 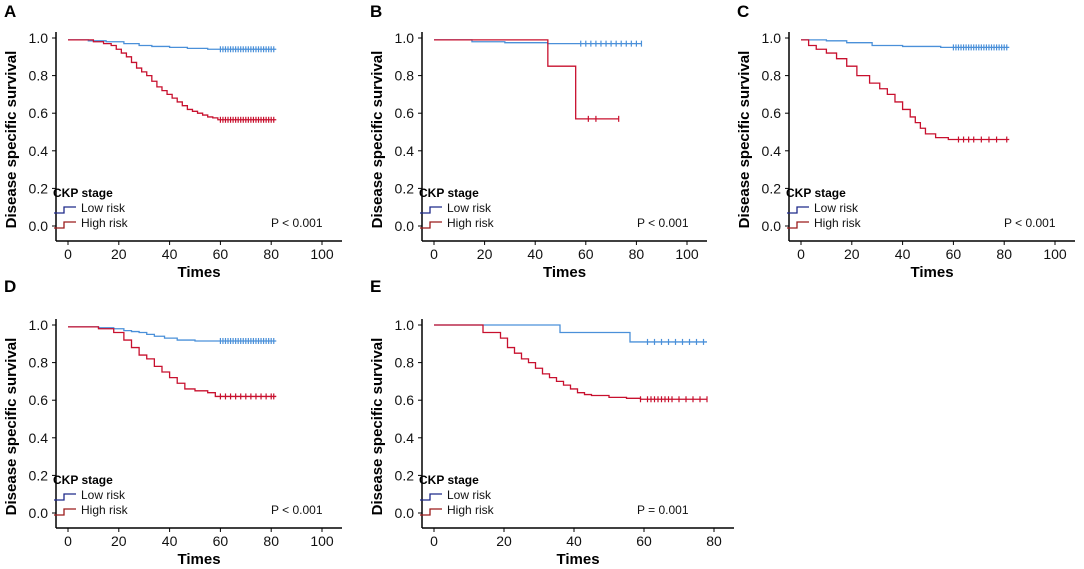 I want to click on panel-letter: D, so click(x=10, y=286).